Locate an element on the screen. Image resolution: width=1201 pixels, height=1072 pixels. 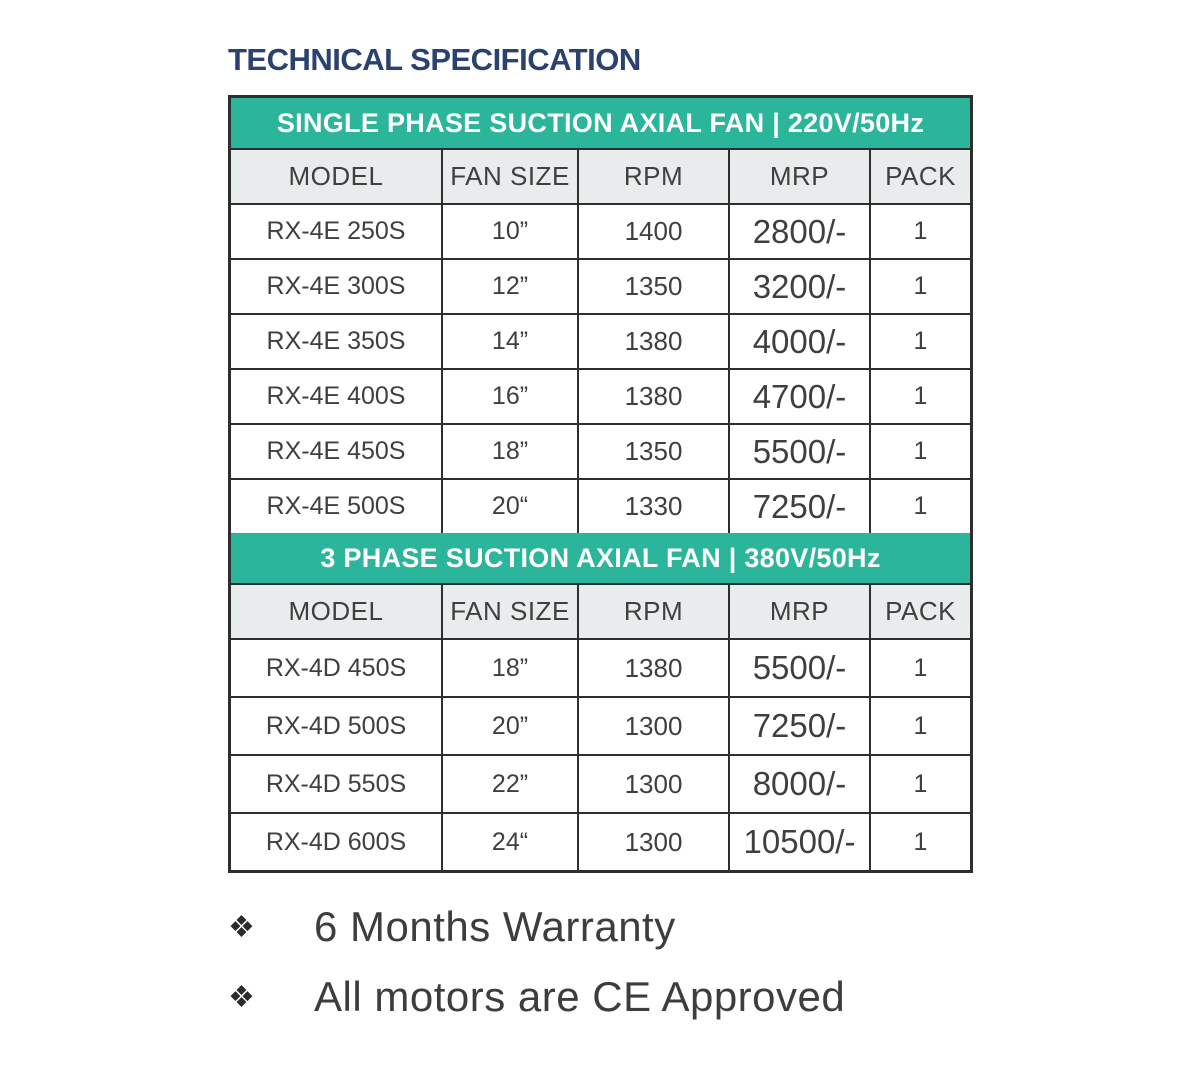
page-title: TECHNICAL SPECIFICATION is located at coordinates (434, 59).